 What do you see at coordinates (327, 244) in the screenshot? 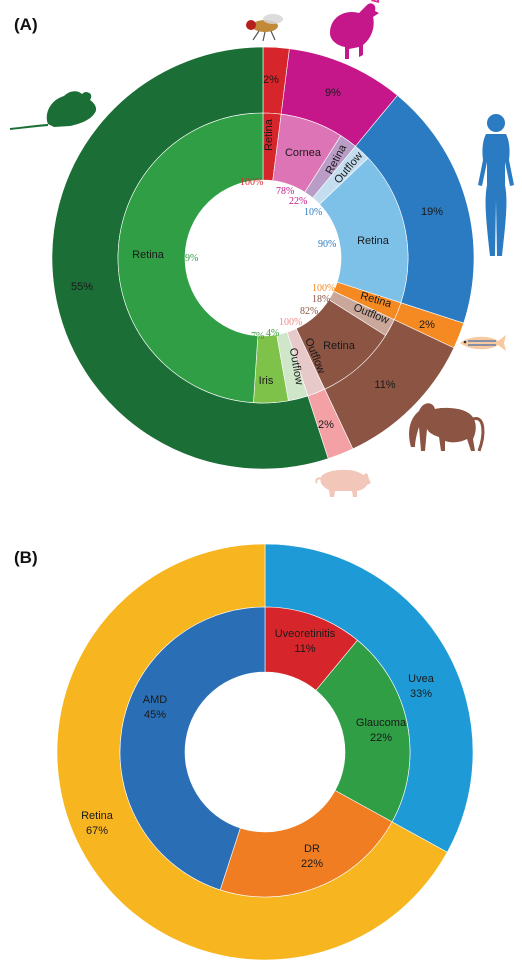
I see `pct-human-retina: 90%` at bounding box center [327, 244].